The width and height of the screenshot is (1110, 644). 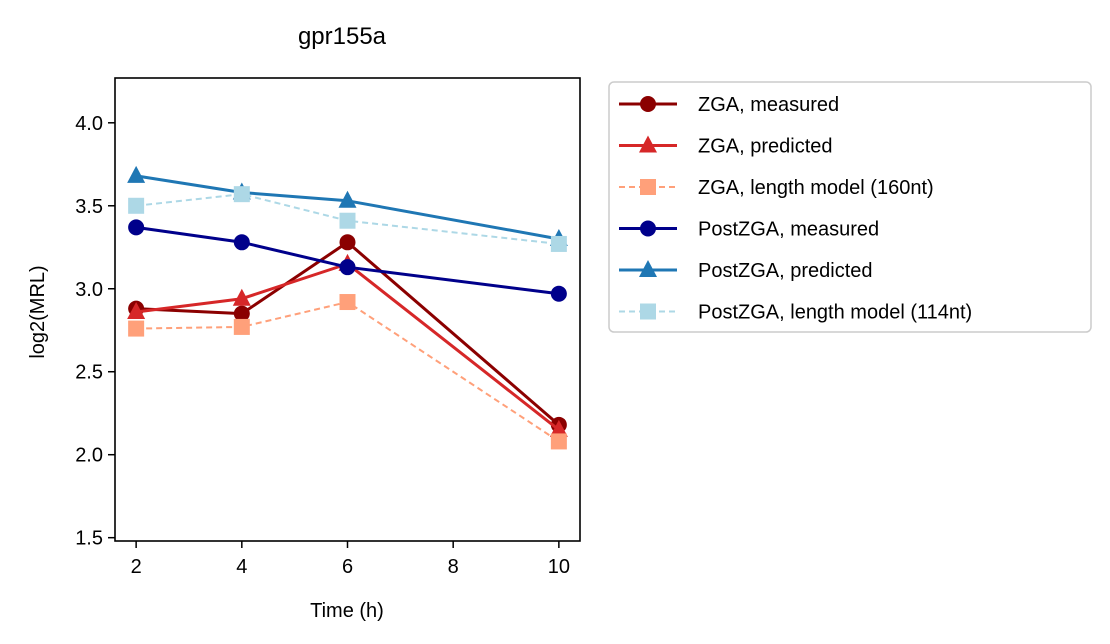 What do you see at coordinates (785, 271) in the screenshot?
I see `legend-label: PostZGA, predicted` at bounding box center [785, 271].